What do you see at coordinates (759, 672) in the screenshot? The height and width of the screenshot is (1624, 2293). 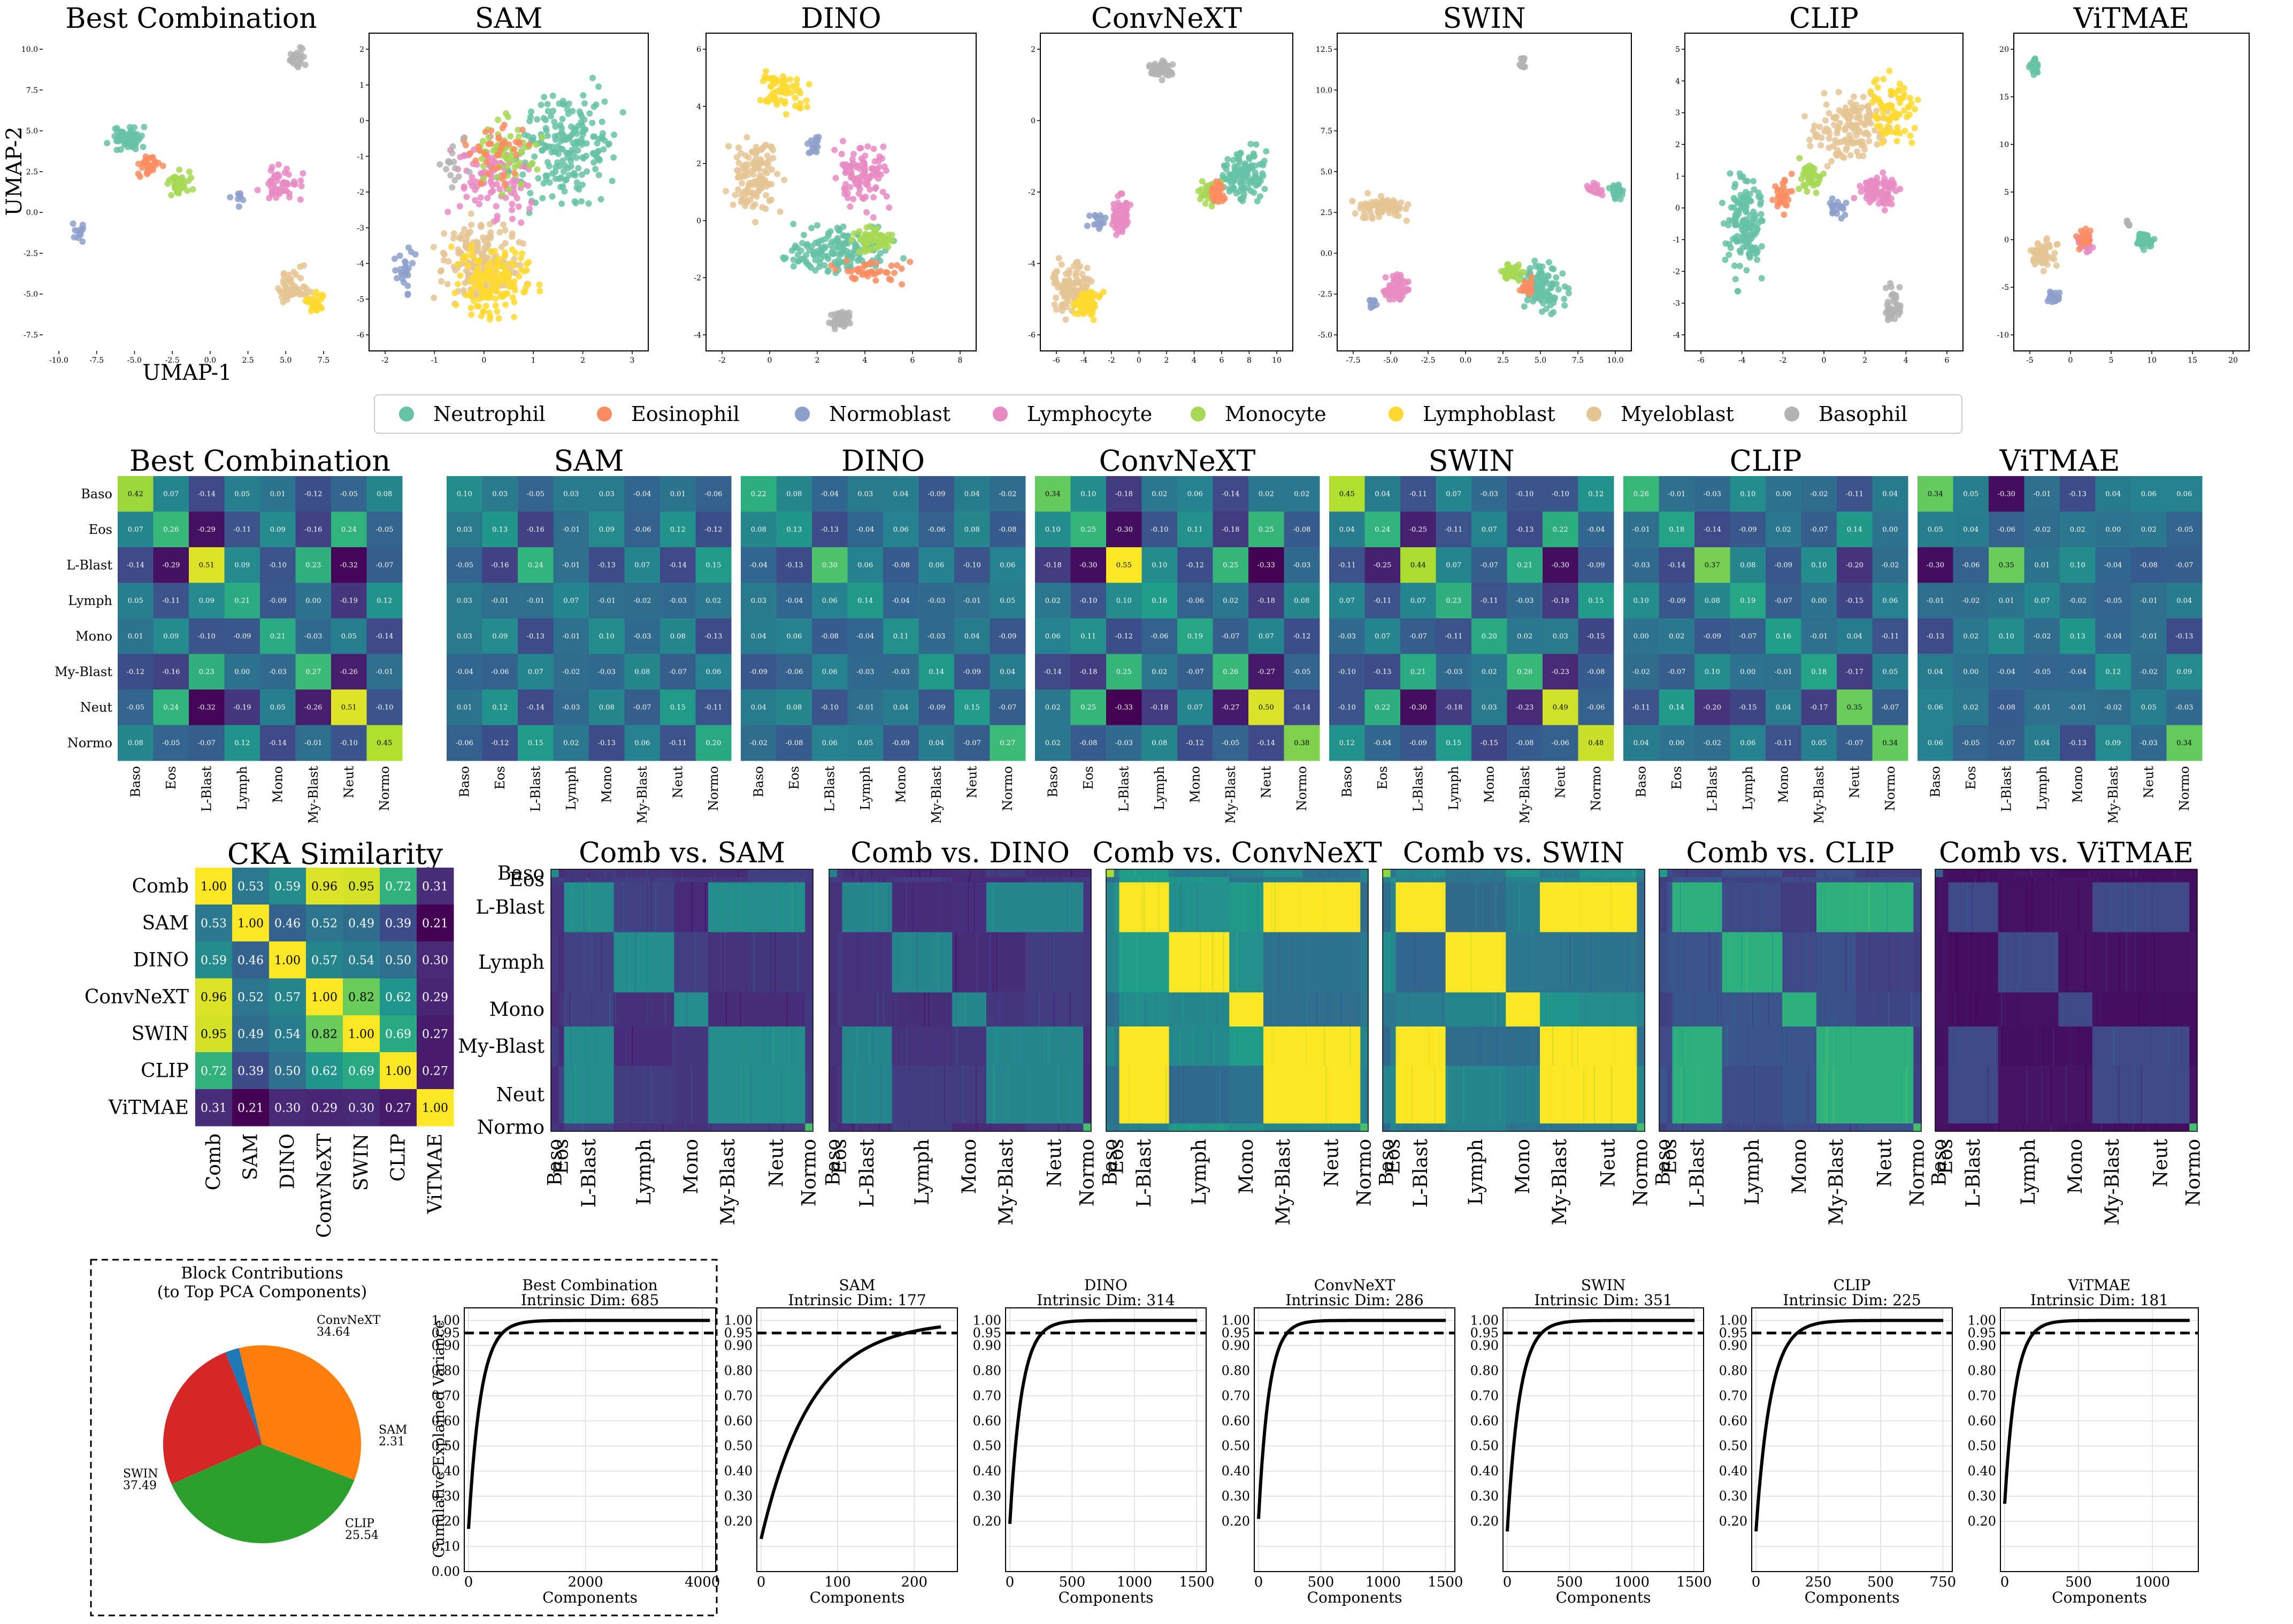 I see `class-heatmap-value: -0.09` at bounding box center [759, 672].